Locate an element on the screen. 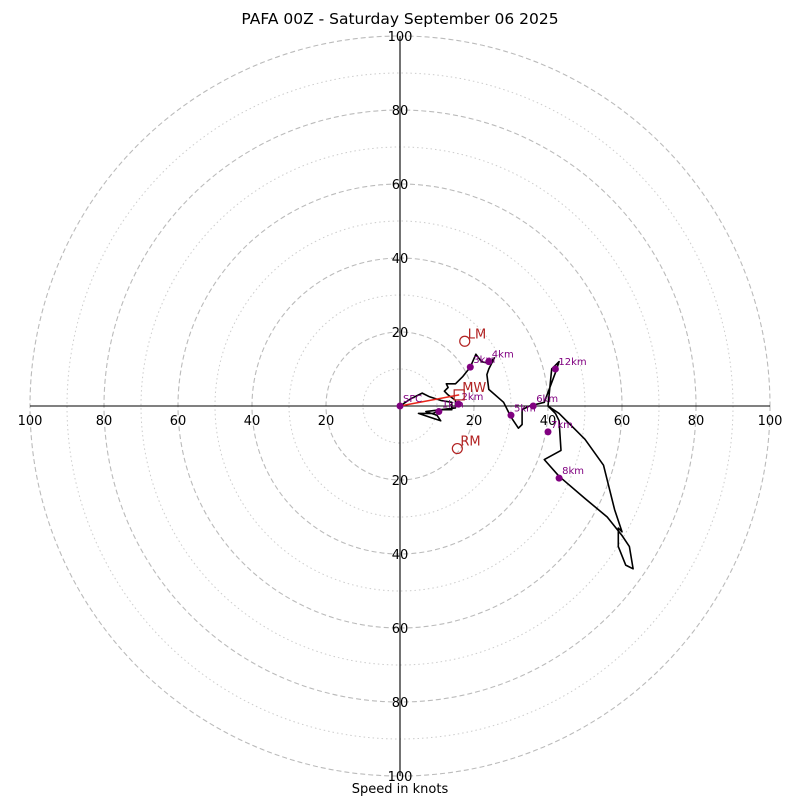 The height and width of the screenshot is (800, 800). tick-label-top: 20 is located at coordinates (400, 333).